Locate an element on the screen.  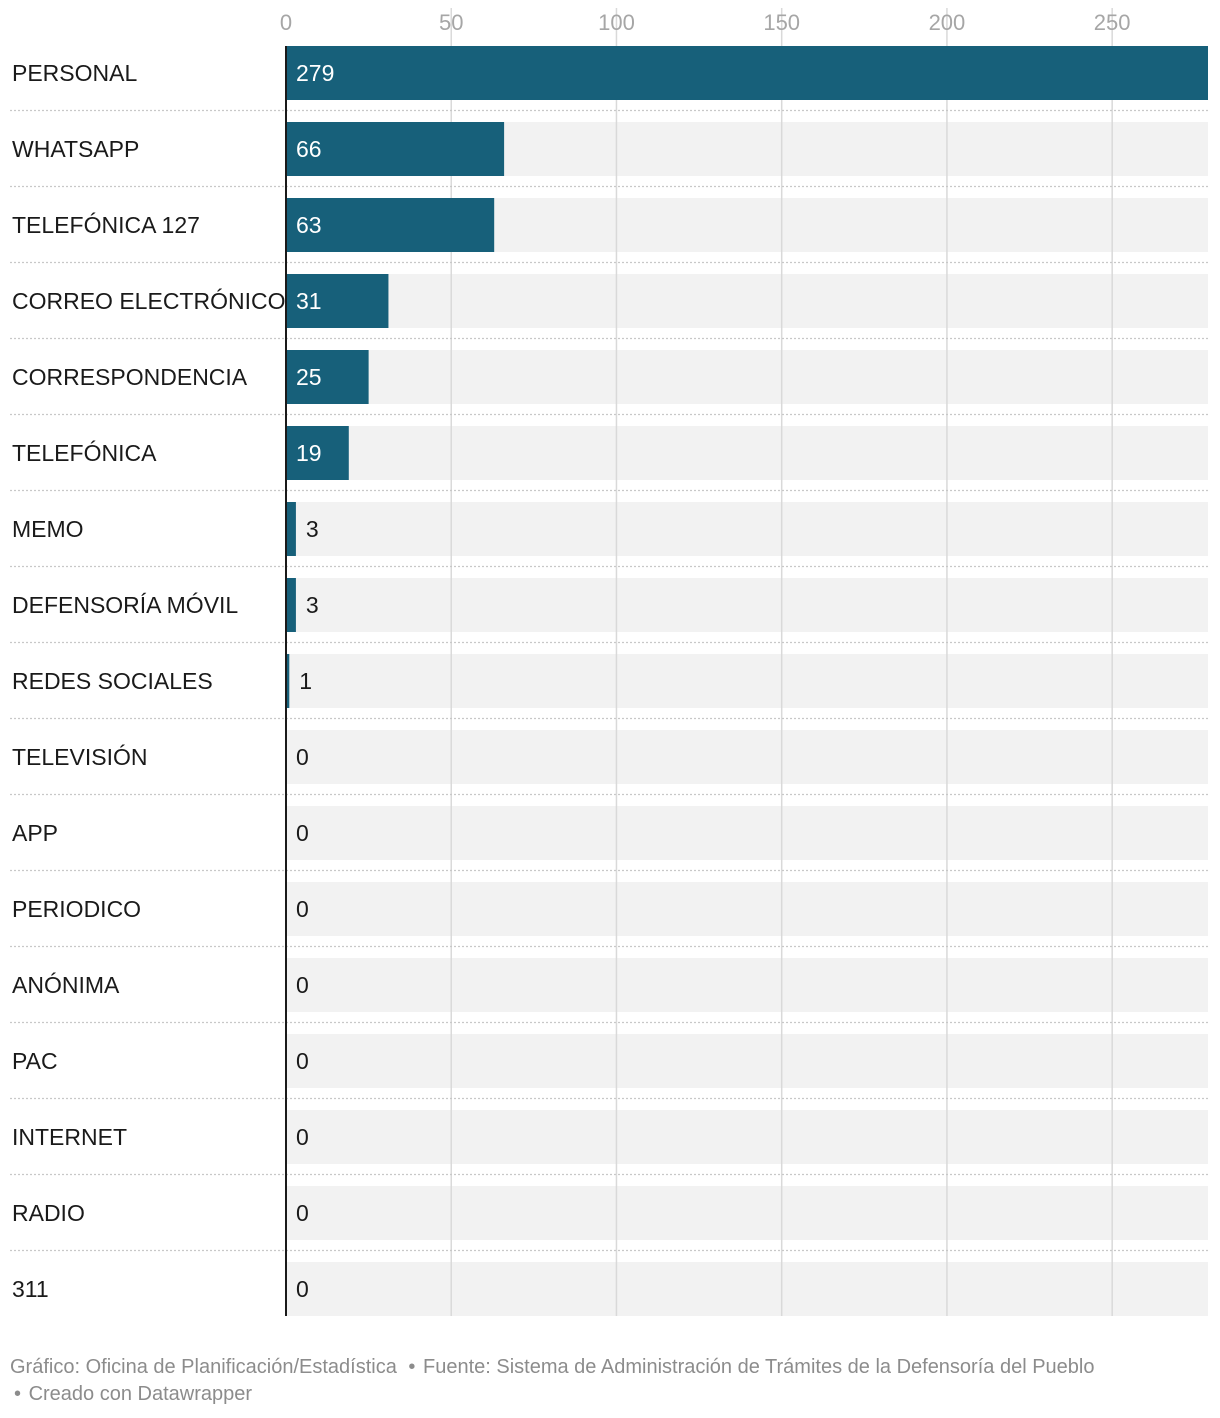
value-label: 1 is located at coordinates (305, 681).